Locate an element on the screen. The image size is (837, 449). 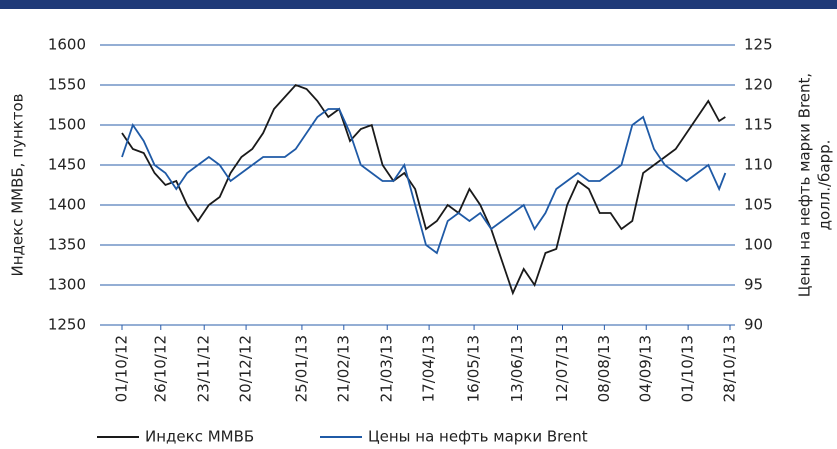
y2-tick-label: 105 is located at coordinates (758, 205).